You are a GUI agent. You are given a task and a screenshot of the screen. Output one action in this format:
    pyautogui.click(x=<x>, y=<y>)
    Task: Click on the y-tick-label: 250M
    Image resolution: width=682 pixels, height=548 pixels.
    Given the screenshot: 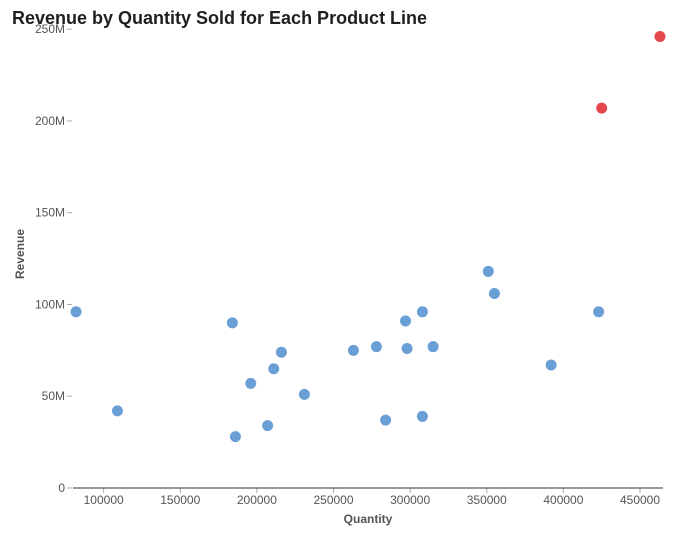 What is the action you would take?
    pyautogui.click(x=50, y=29)
    